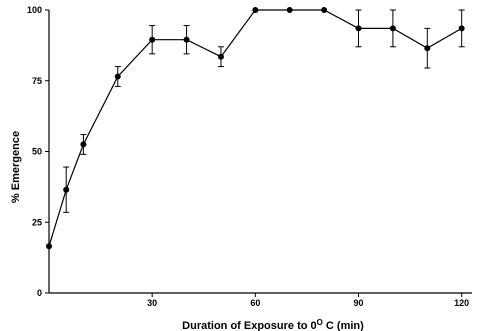 The image size is (481, 331). What do you see at coordinates (152, 303) in the screenshot?
I see `x-tick-label: 30` at bounding box center [152, 303].